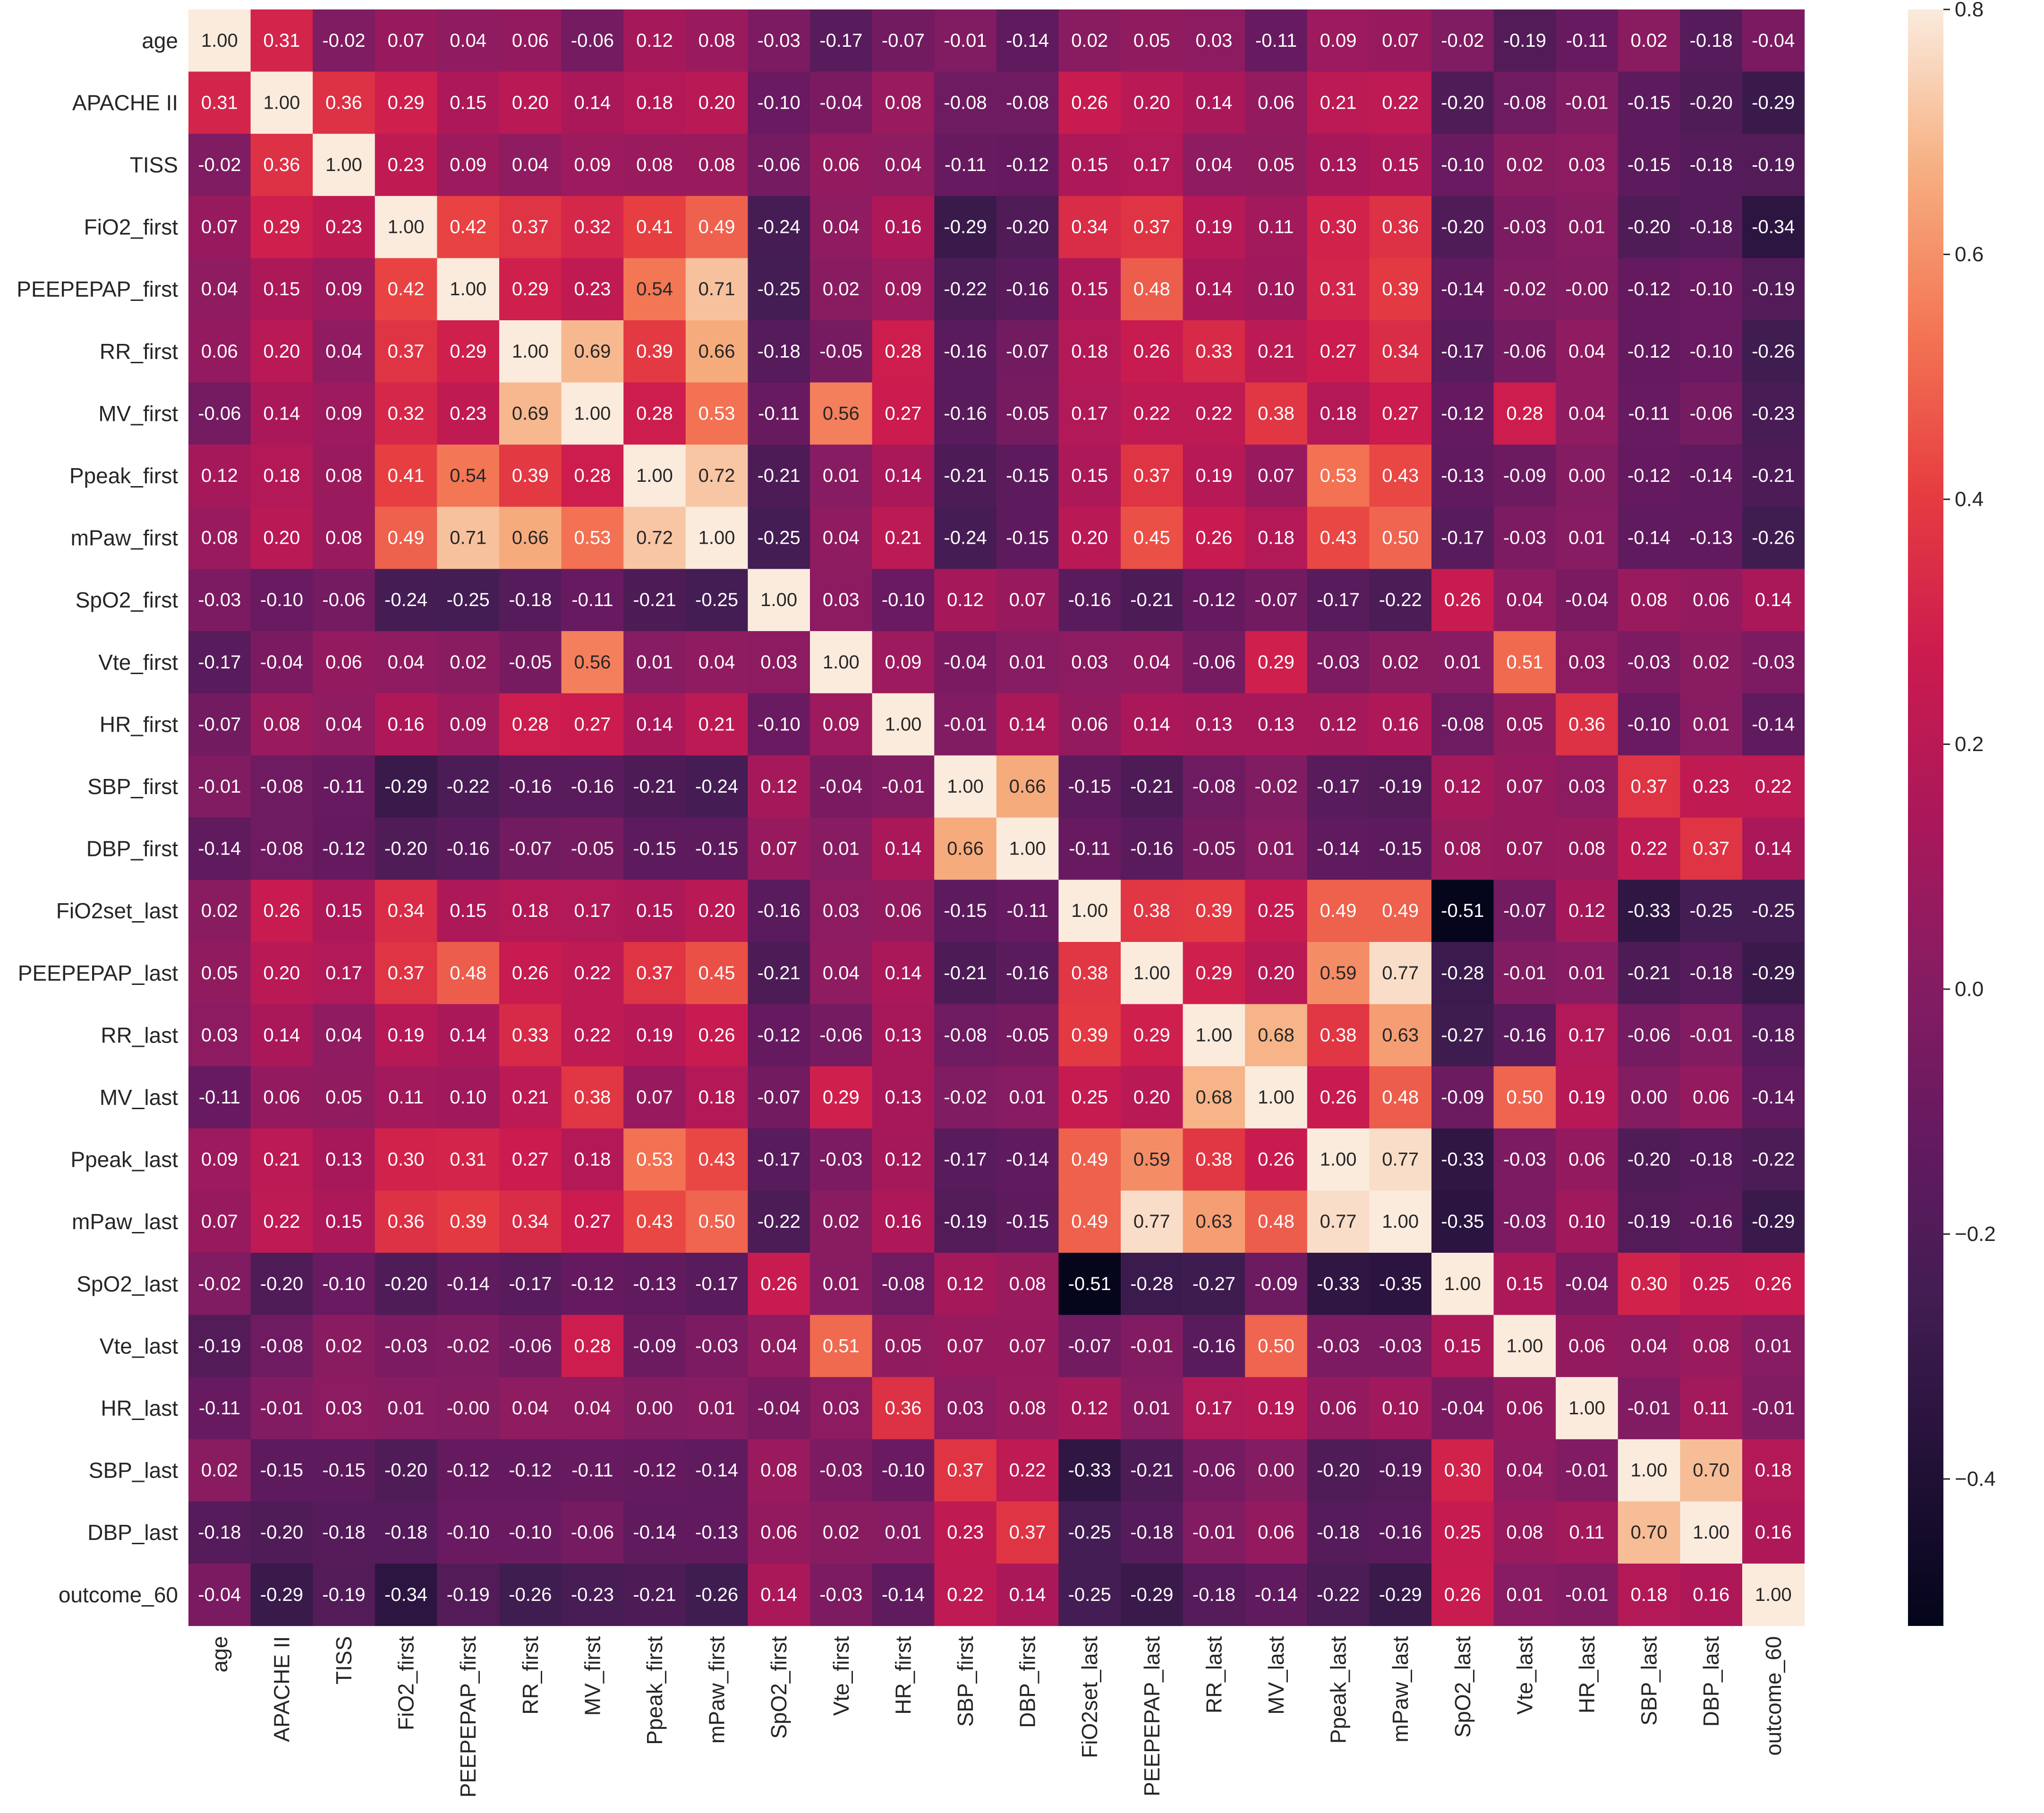  I want to click on x-tick-label: FiO2_first, so click(406, 1683).